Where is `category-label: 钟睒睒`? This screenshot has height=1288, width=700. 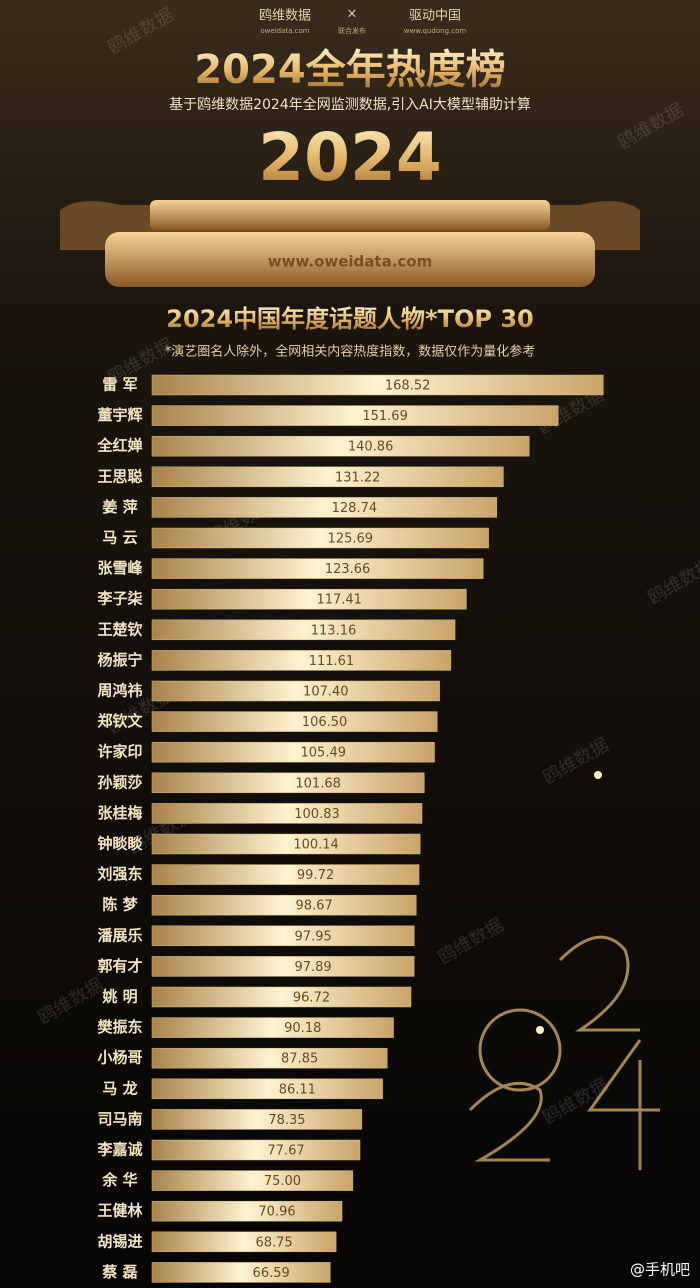
category-label: 钟睒睒 is located at coordinates (119, 844).